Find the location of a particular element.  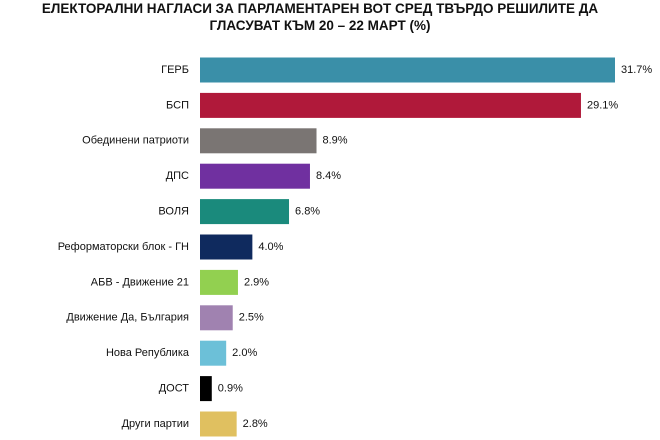

category-label: ДПС is located at coordinates (177, 176).